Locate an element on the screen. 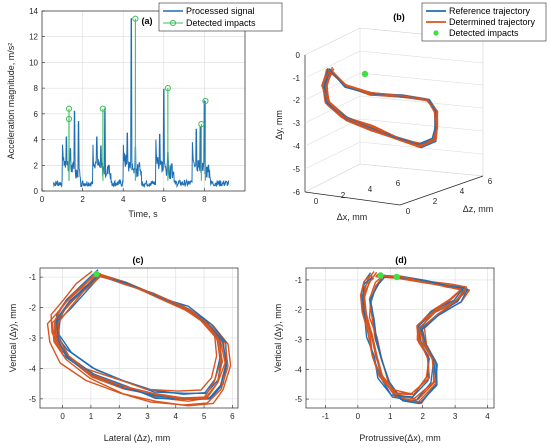  panel-a-ticks: 0 2 4 6 8 0 2 4 6 8 10 12 14 is located at coordinates (118, 105).